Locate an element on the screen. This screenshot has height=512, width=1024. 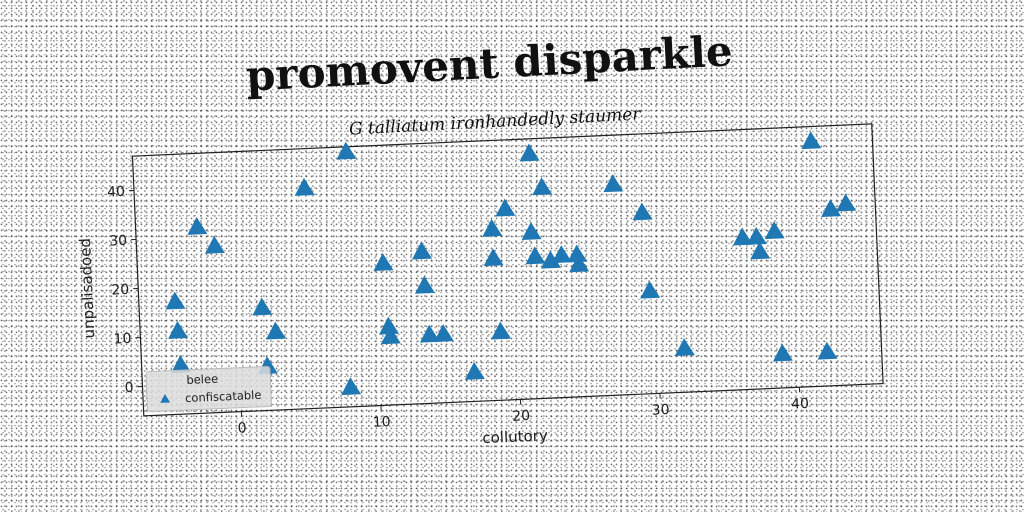
legend-marker-triangle is located at coordinates (165, 398).